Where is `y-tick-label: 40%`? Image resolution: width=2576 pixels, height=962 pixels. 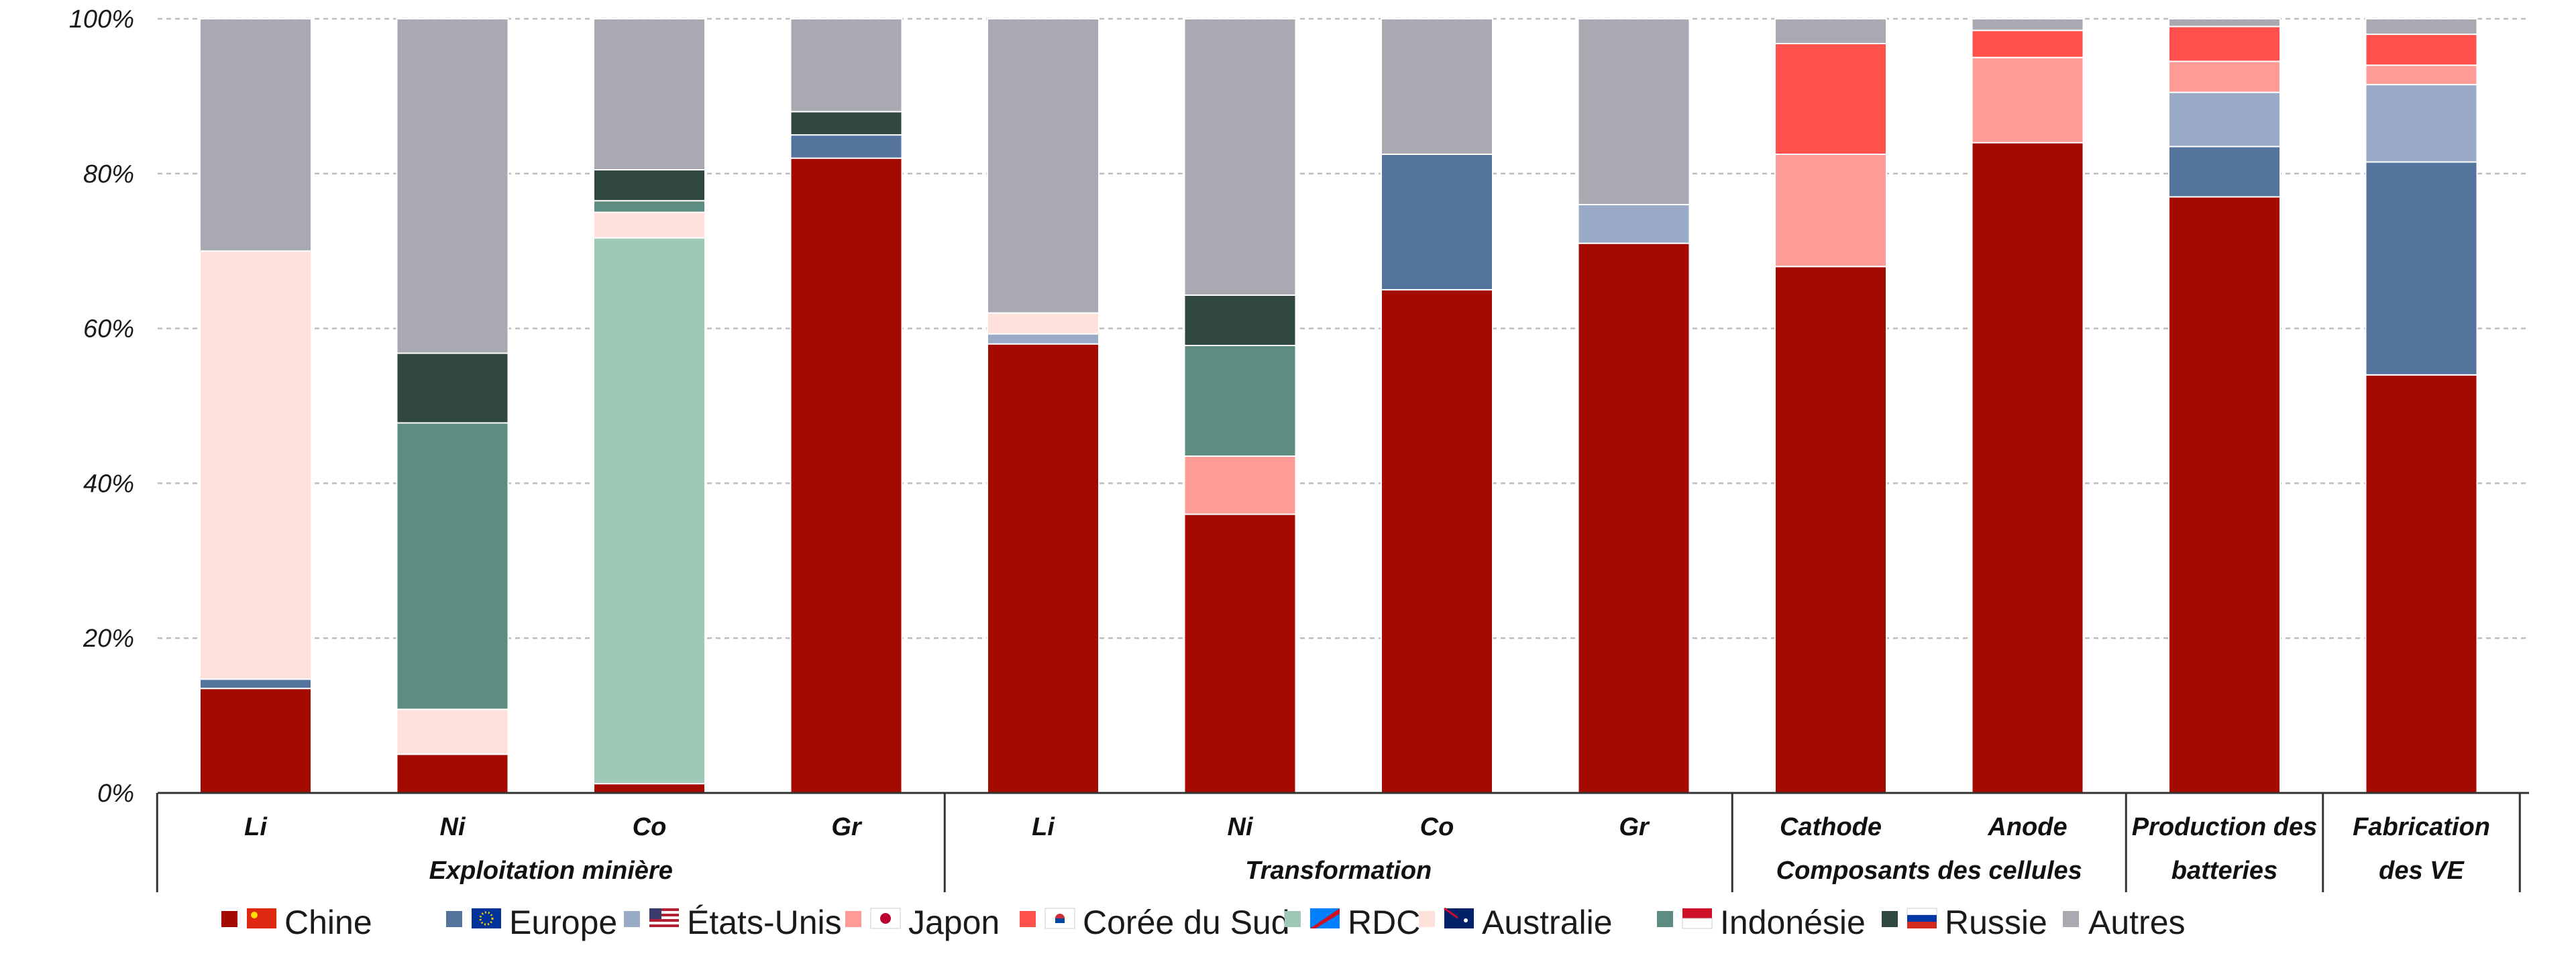 y-tick-label: 40% is located at coordinates (108, 484).